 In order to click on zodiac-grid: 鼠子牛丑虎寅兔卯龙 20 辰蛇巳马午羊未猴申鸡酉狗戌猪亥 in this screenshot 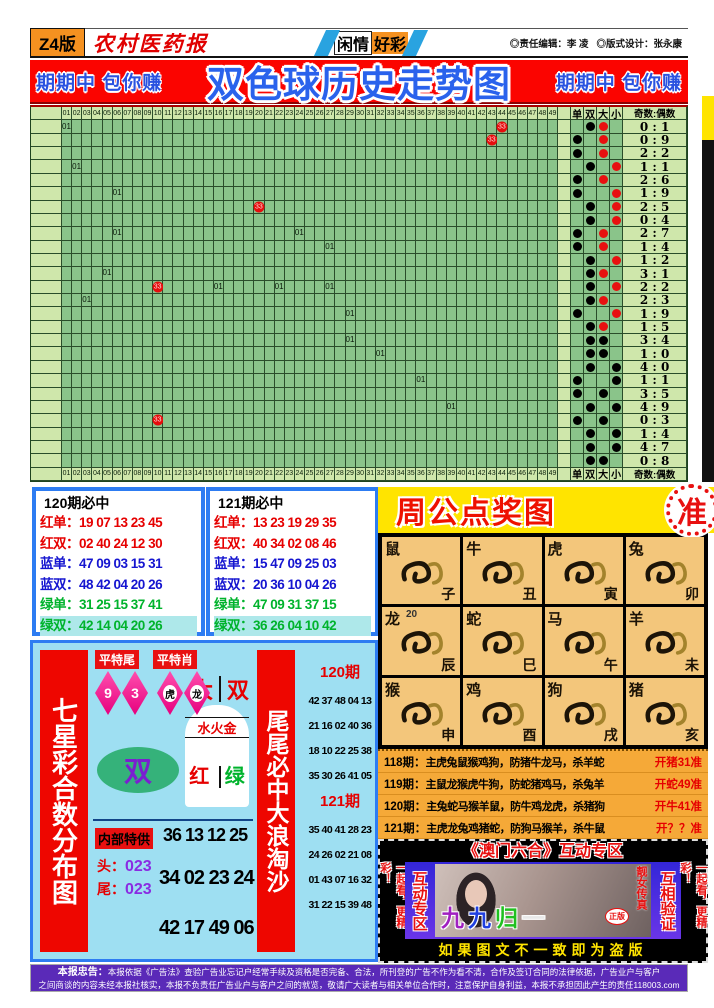, I will do `click(543, 641)`.